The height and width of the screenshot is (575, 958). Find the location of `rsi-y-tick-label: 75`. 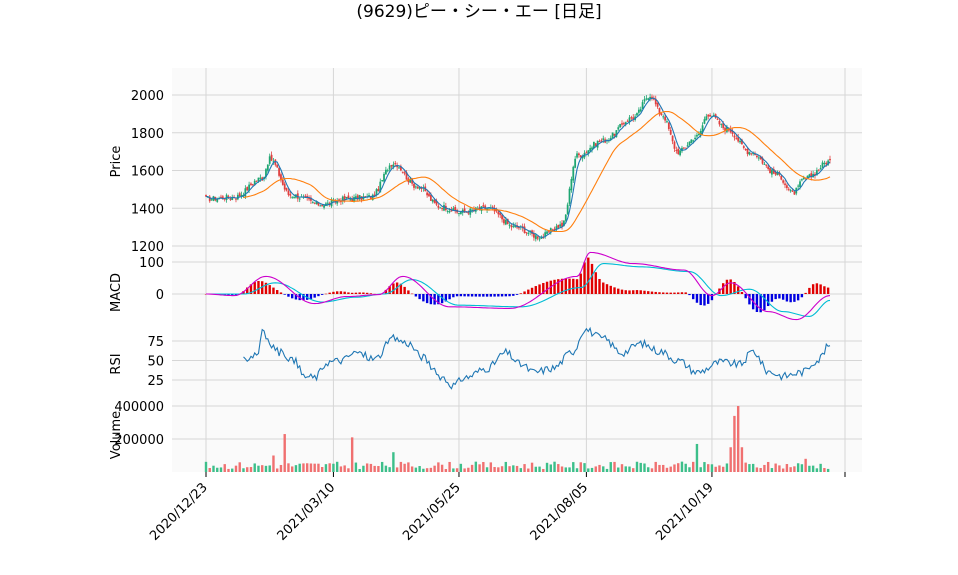

rsi-y-tick-label: 75 is located at coordinates (155, 342).